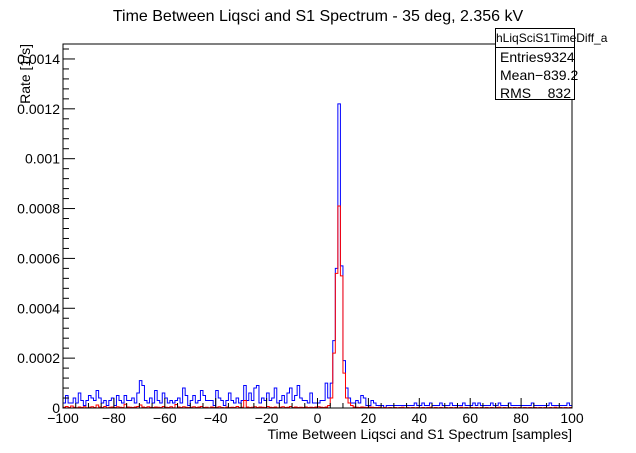  Describe the element at coordinates (521, 418) in the screenshot. I see `x-tick-label: 80` at that location.